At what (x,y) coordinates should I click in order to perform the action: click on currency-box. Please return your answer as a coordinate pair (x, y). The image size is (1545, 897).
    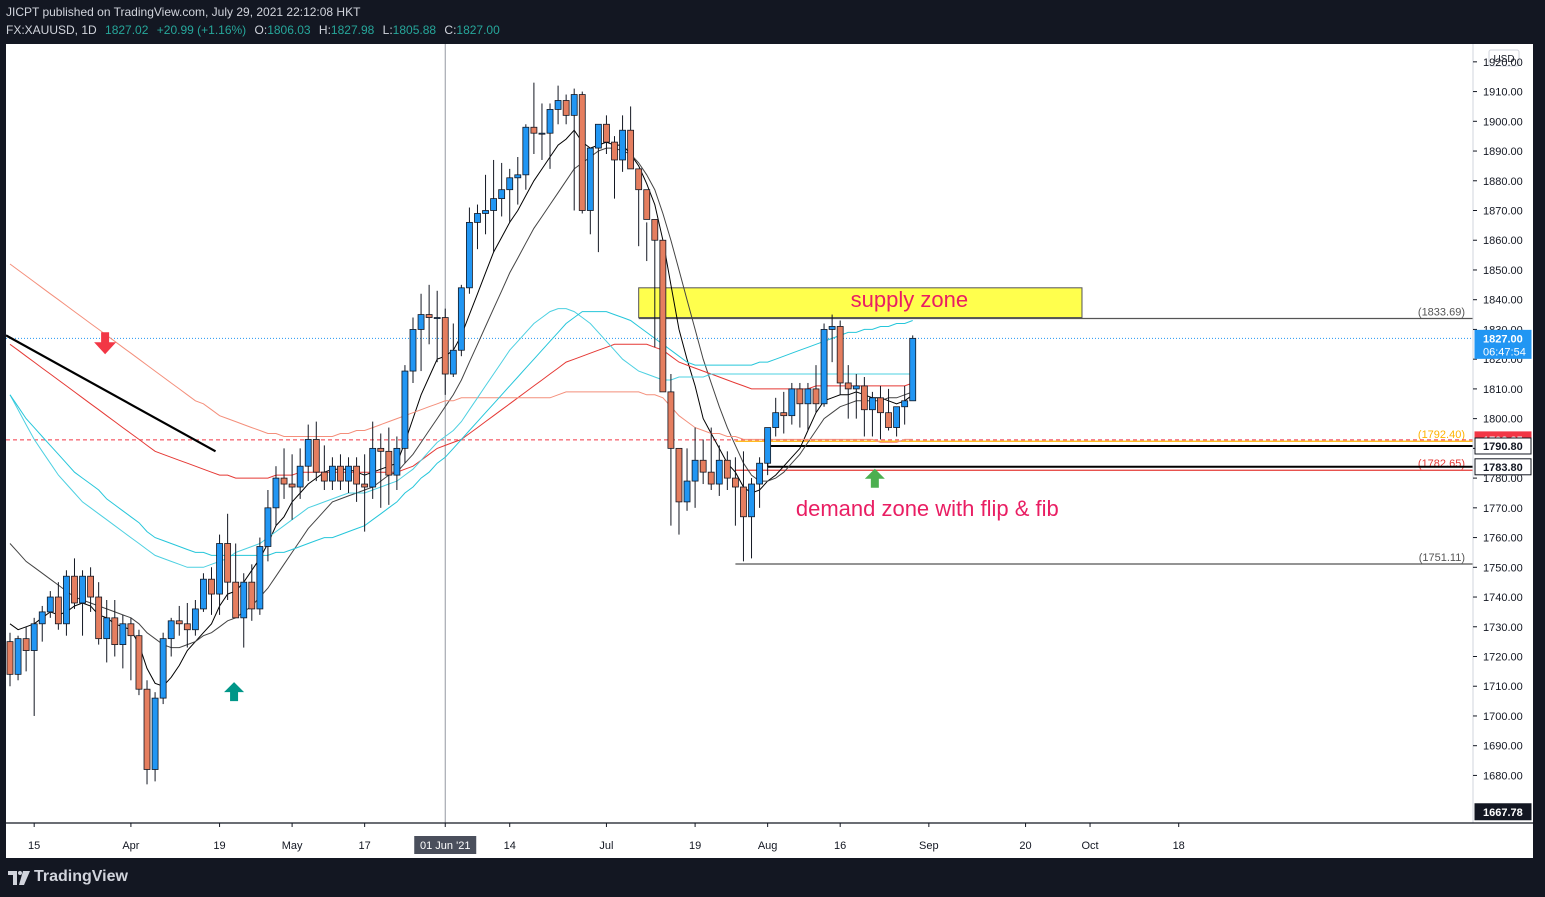
    Looking at the image, I should click on (1504, 58).